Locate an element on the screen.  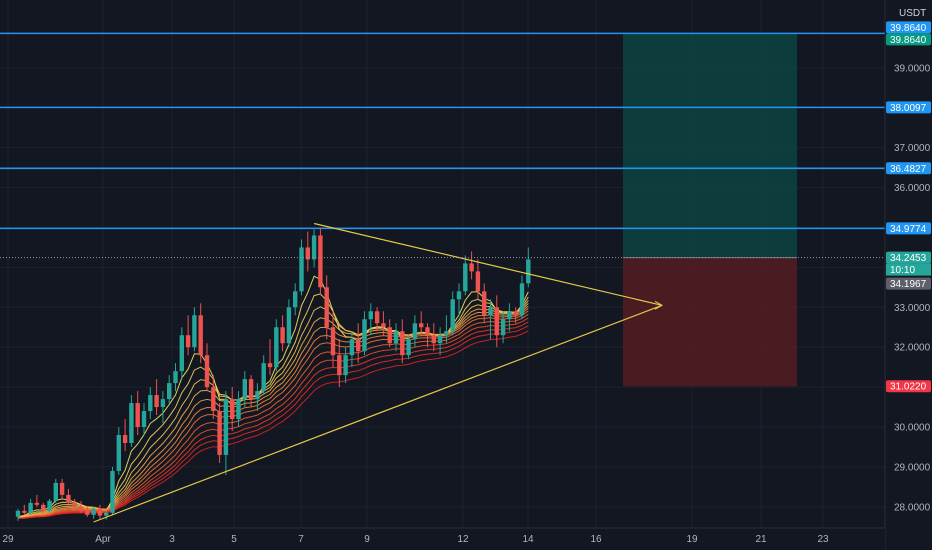
time-axis-panel is located at coordinates (442, 539).